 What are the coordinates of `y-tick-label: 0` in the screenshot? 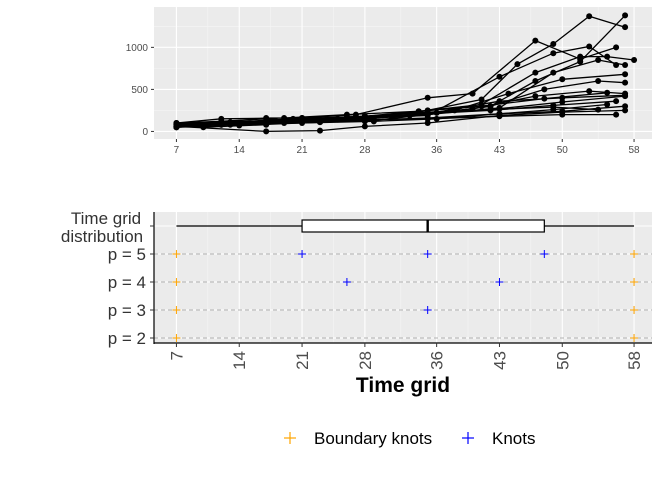 It's located at (145, 132).